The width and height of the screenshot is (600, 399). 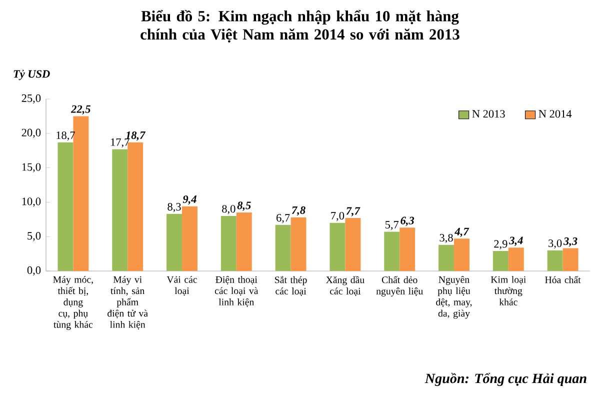 I want to click on data-label: 8,5, so click(x=244, y=206).